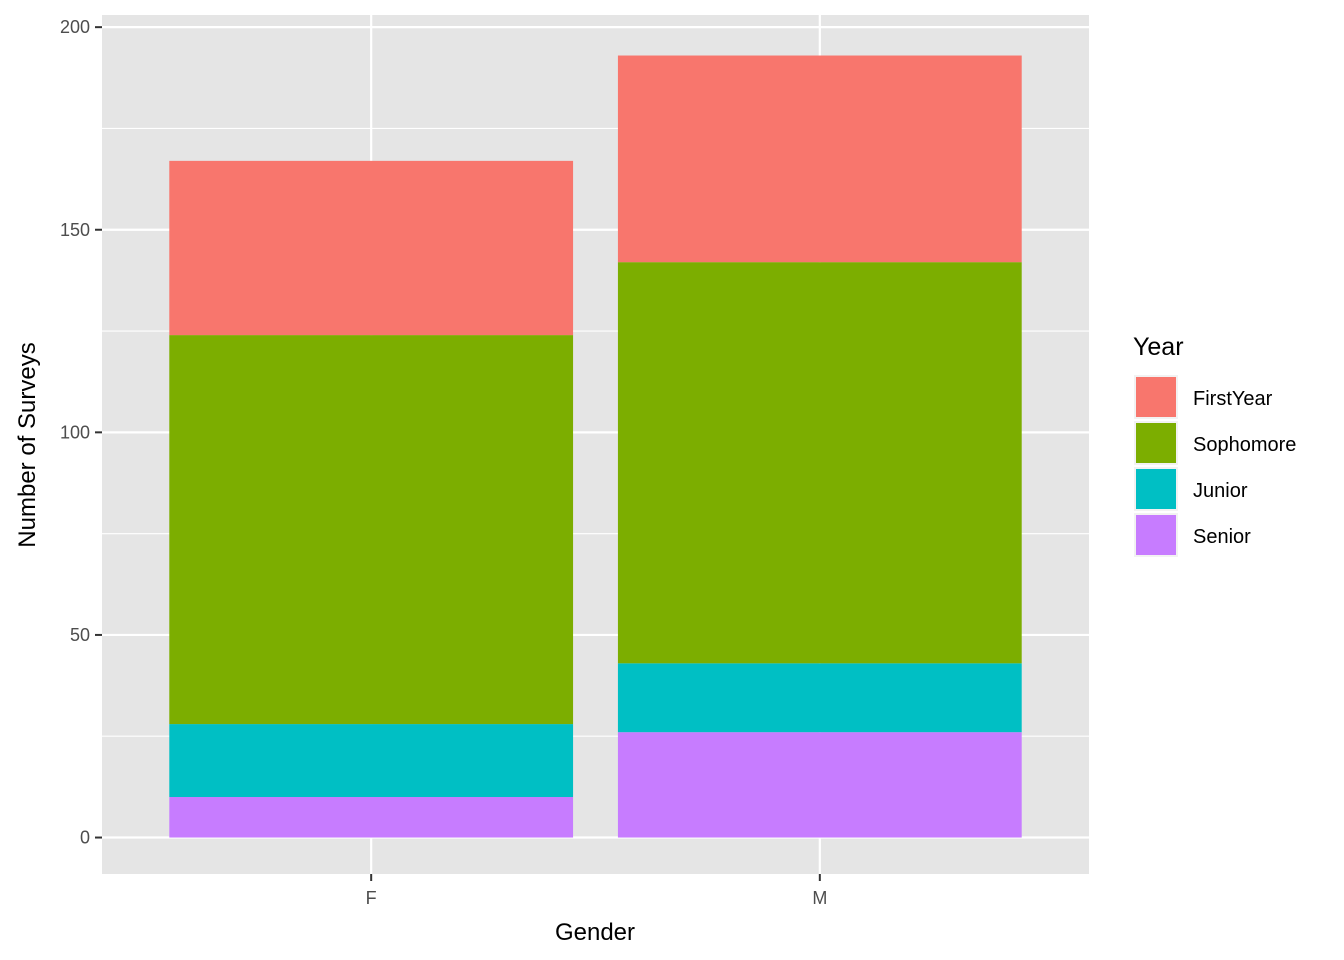  Describe the element at coordinates (1222, 537) in the screenshot. I see `legend-label-senior: Senior` at that location.